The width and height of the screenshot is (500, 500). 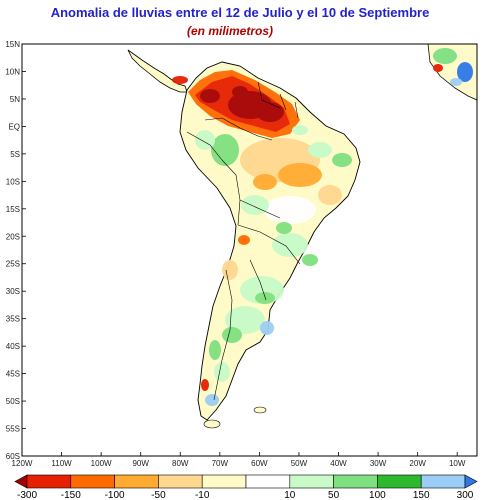 I want to click on colorbar-label: 150, so click(x=421, y=495).